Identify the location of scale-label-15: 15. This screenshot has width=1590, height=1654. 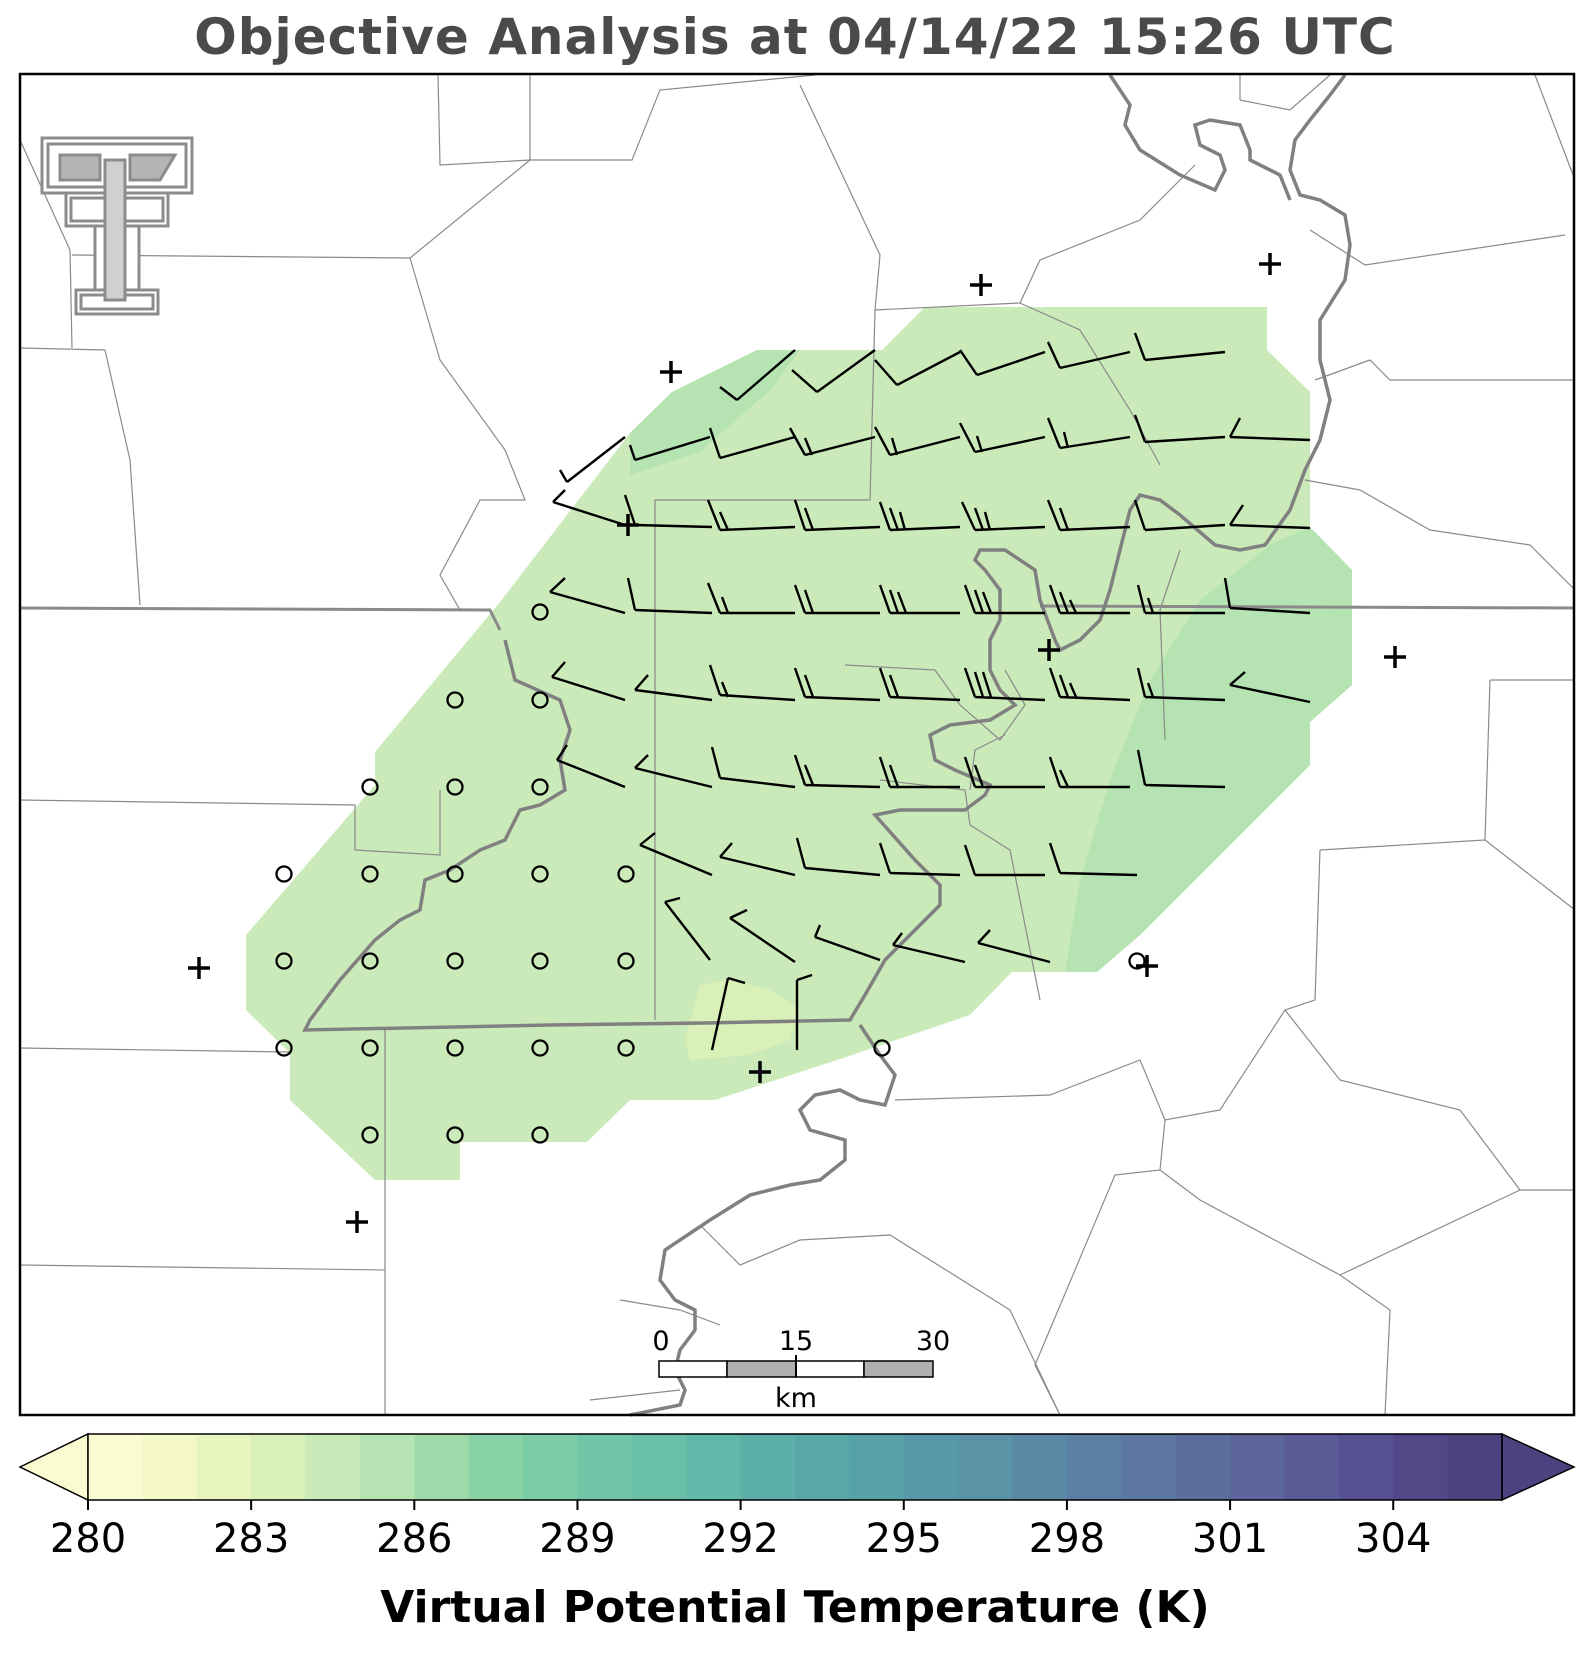
(796, 1341).